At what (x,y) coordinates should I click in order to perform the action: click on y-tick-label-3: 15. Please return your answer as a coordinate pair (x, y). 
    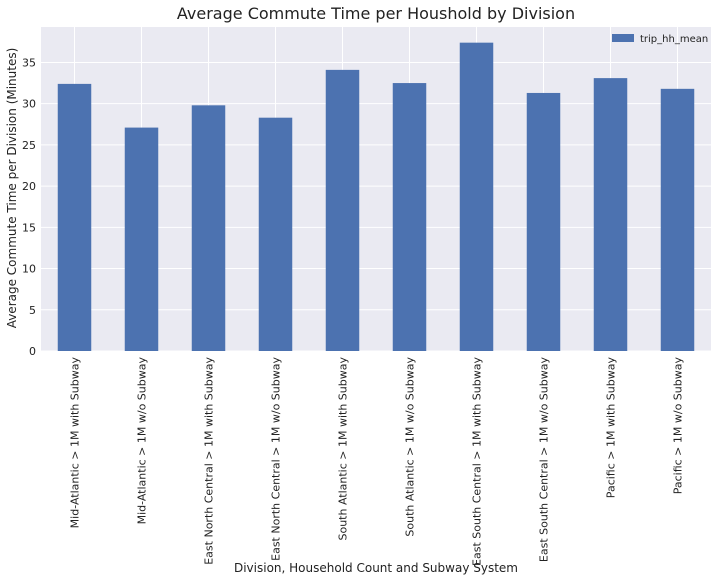
    Looking at the image, I should click on (29, 227).